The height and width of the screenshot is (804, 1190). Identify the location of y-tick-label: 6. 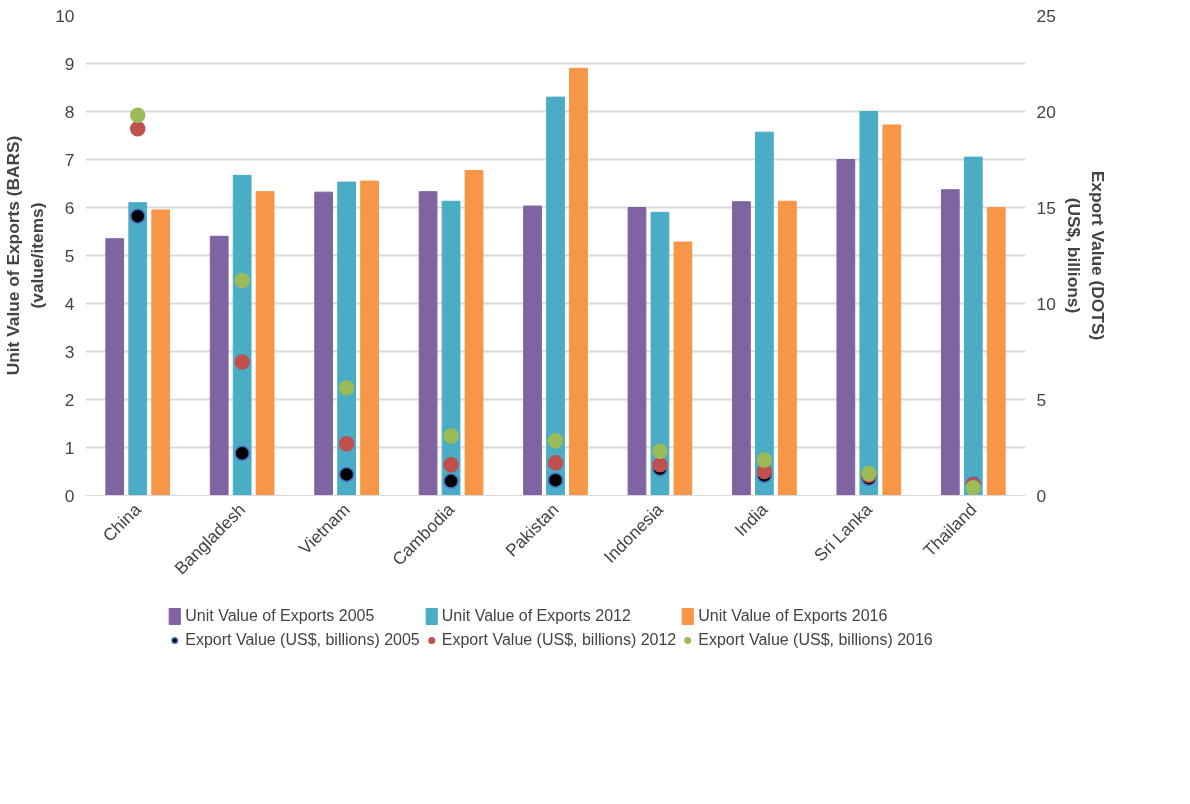
(69, 207).